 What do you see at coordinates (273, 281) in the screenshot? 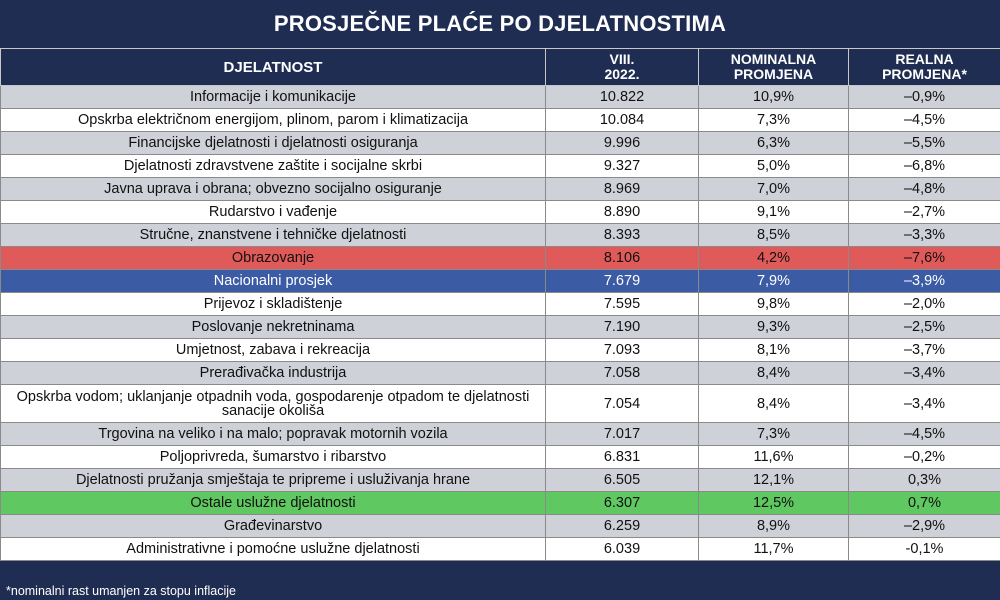
I see `cell-activity: Nacionalni prosjek` at bounding box center [273, 281].